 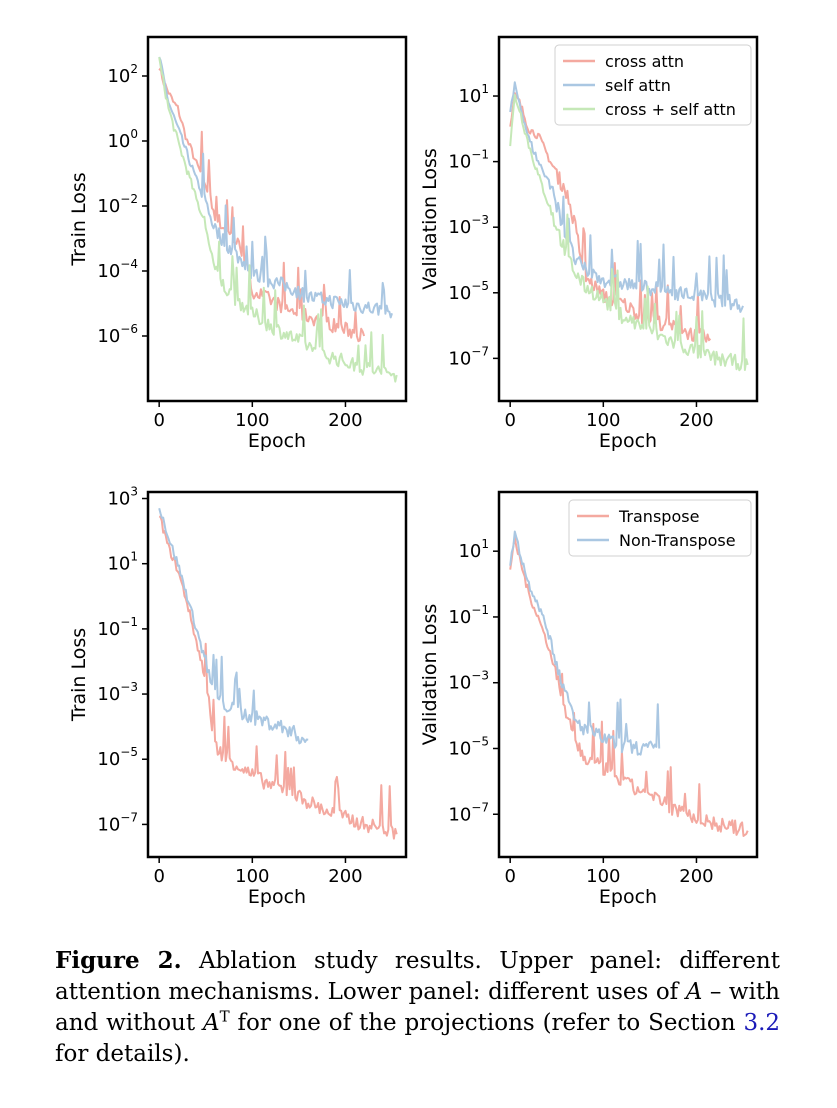 I want to click on caption-label: Figure 2., so click(x=118, y=960).